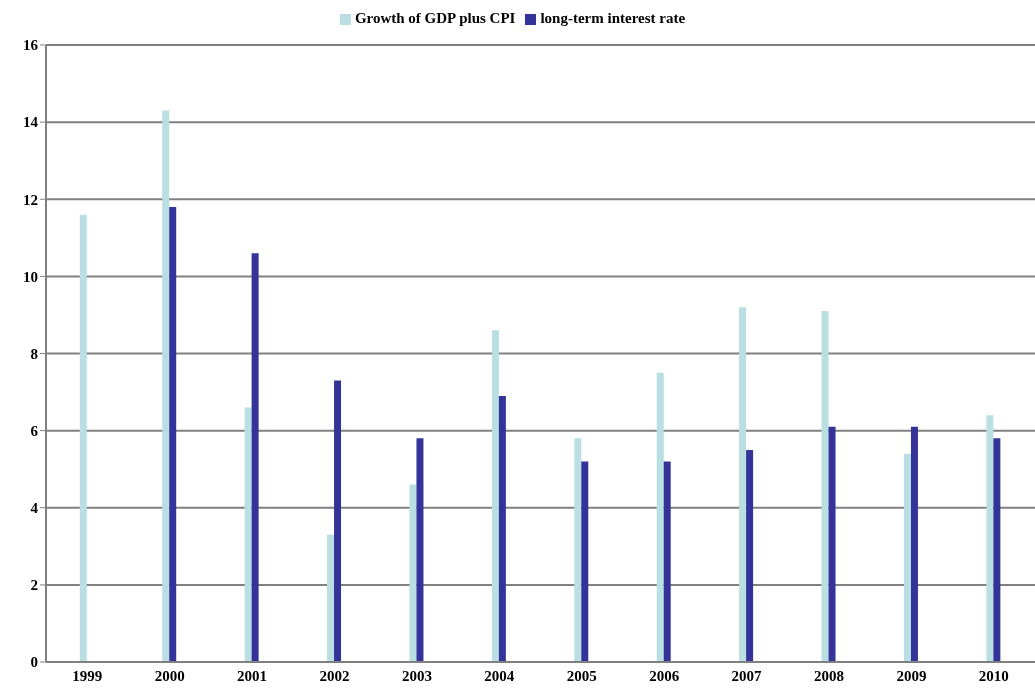 The width and height of the screenshot is (1035, 696). I want to click on legend-label: Growth of GDP plus CPI, so click(435, 18).